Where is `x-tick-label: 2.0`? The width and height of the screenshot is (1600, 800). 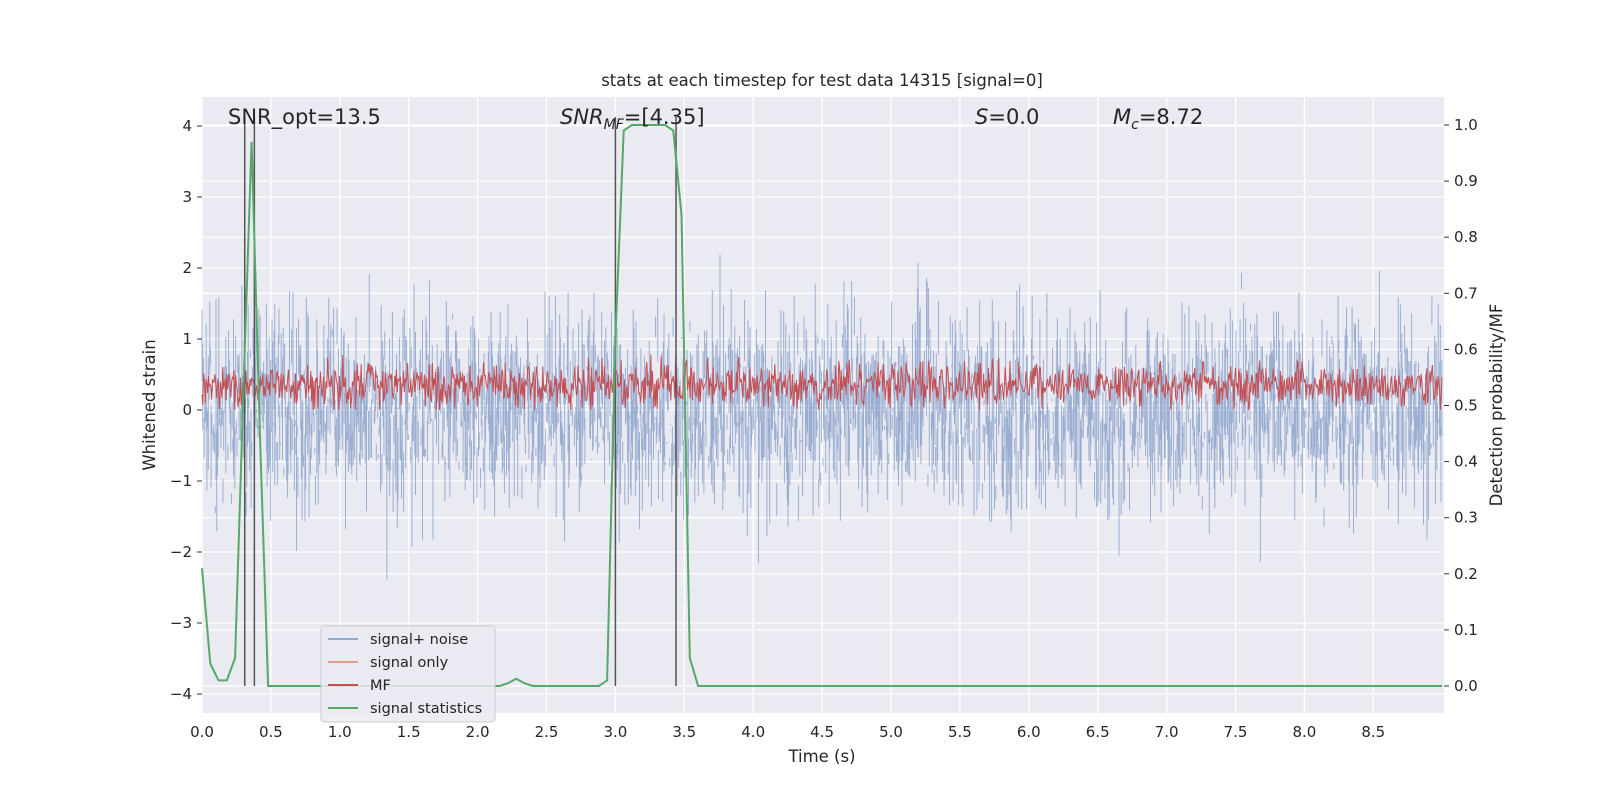 x-tick-label: 2.0 is located at coordinates (478, 732).